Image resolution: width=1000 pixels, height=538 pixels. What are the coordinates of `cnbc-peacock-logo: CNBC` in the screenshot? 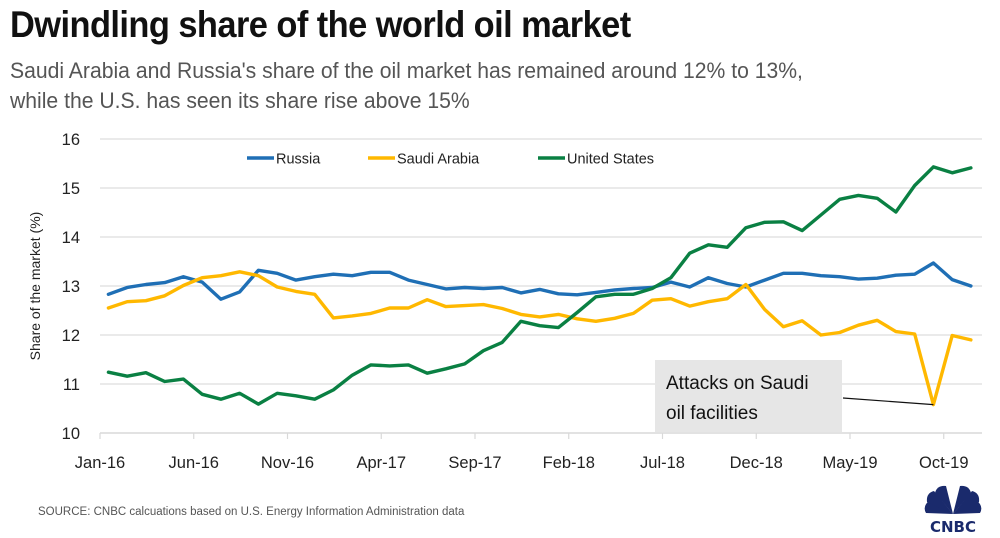 It's located at (953, 510).